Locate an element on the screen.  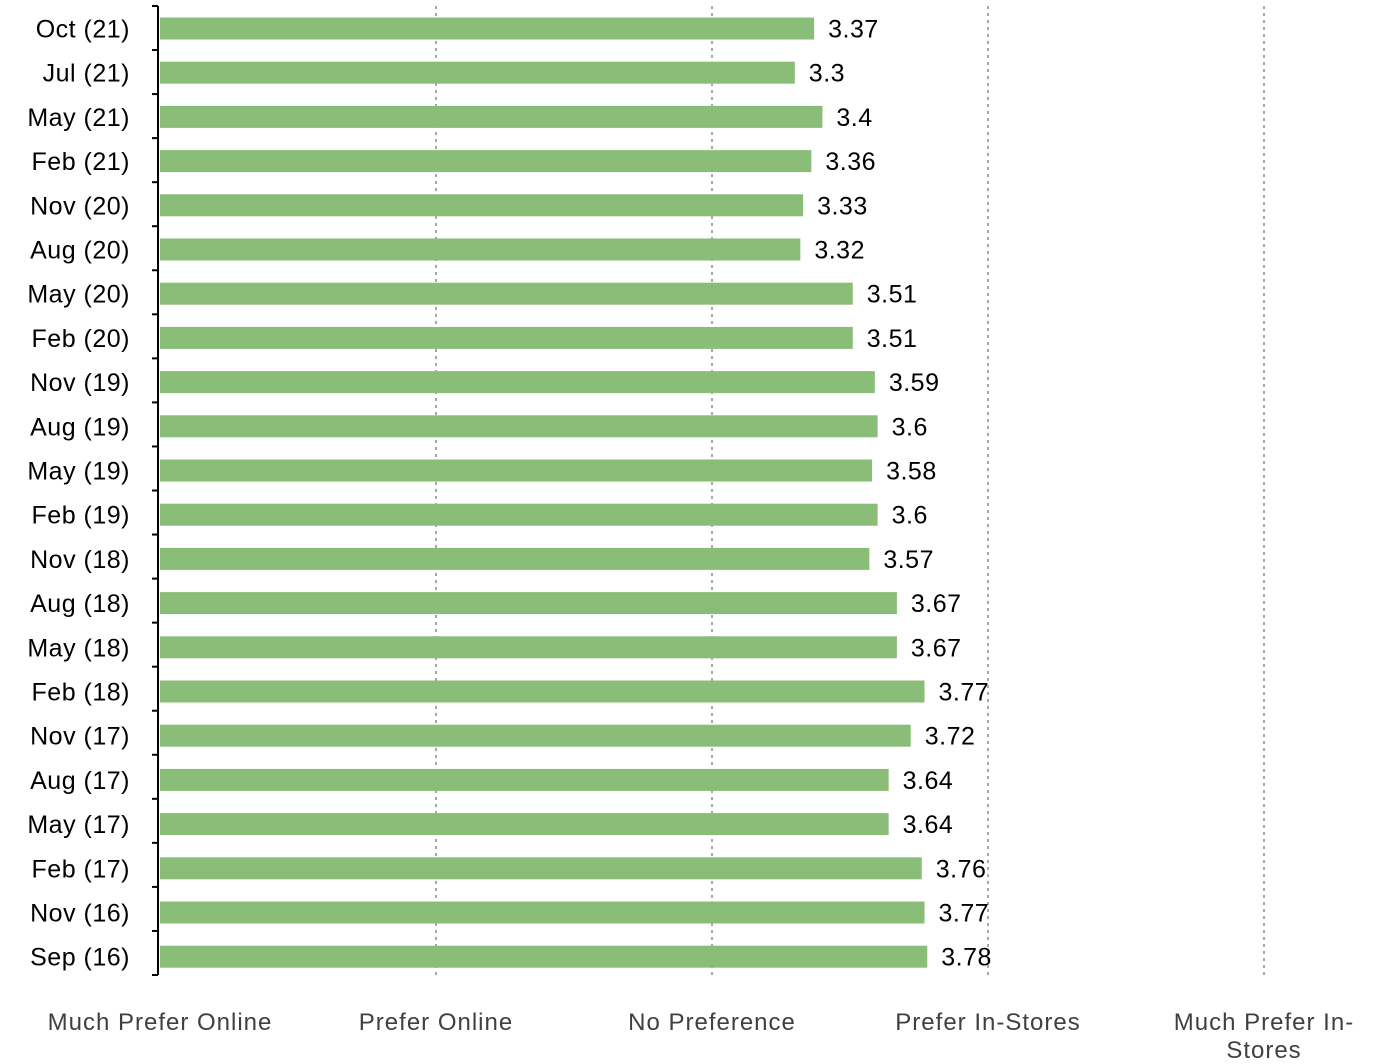
data-label: 3.4 is located at coordinates (854, 118).